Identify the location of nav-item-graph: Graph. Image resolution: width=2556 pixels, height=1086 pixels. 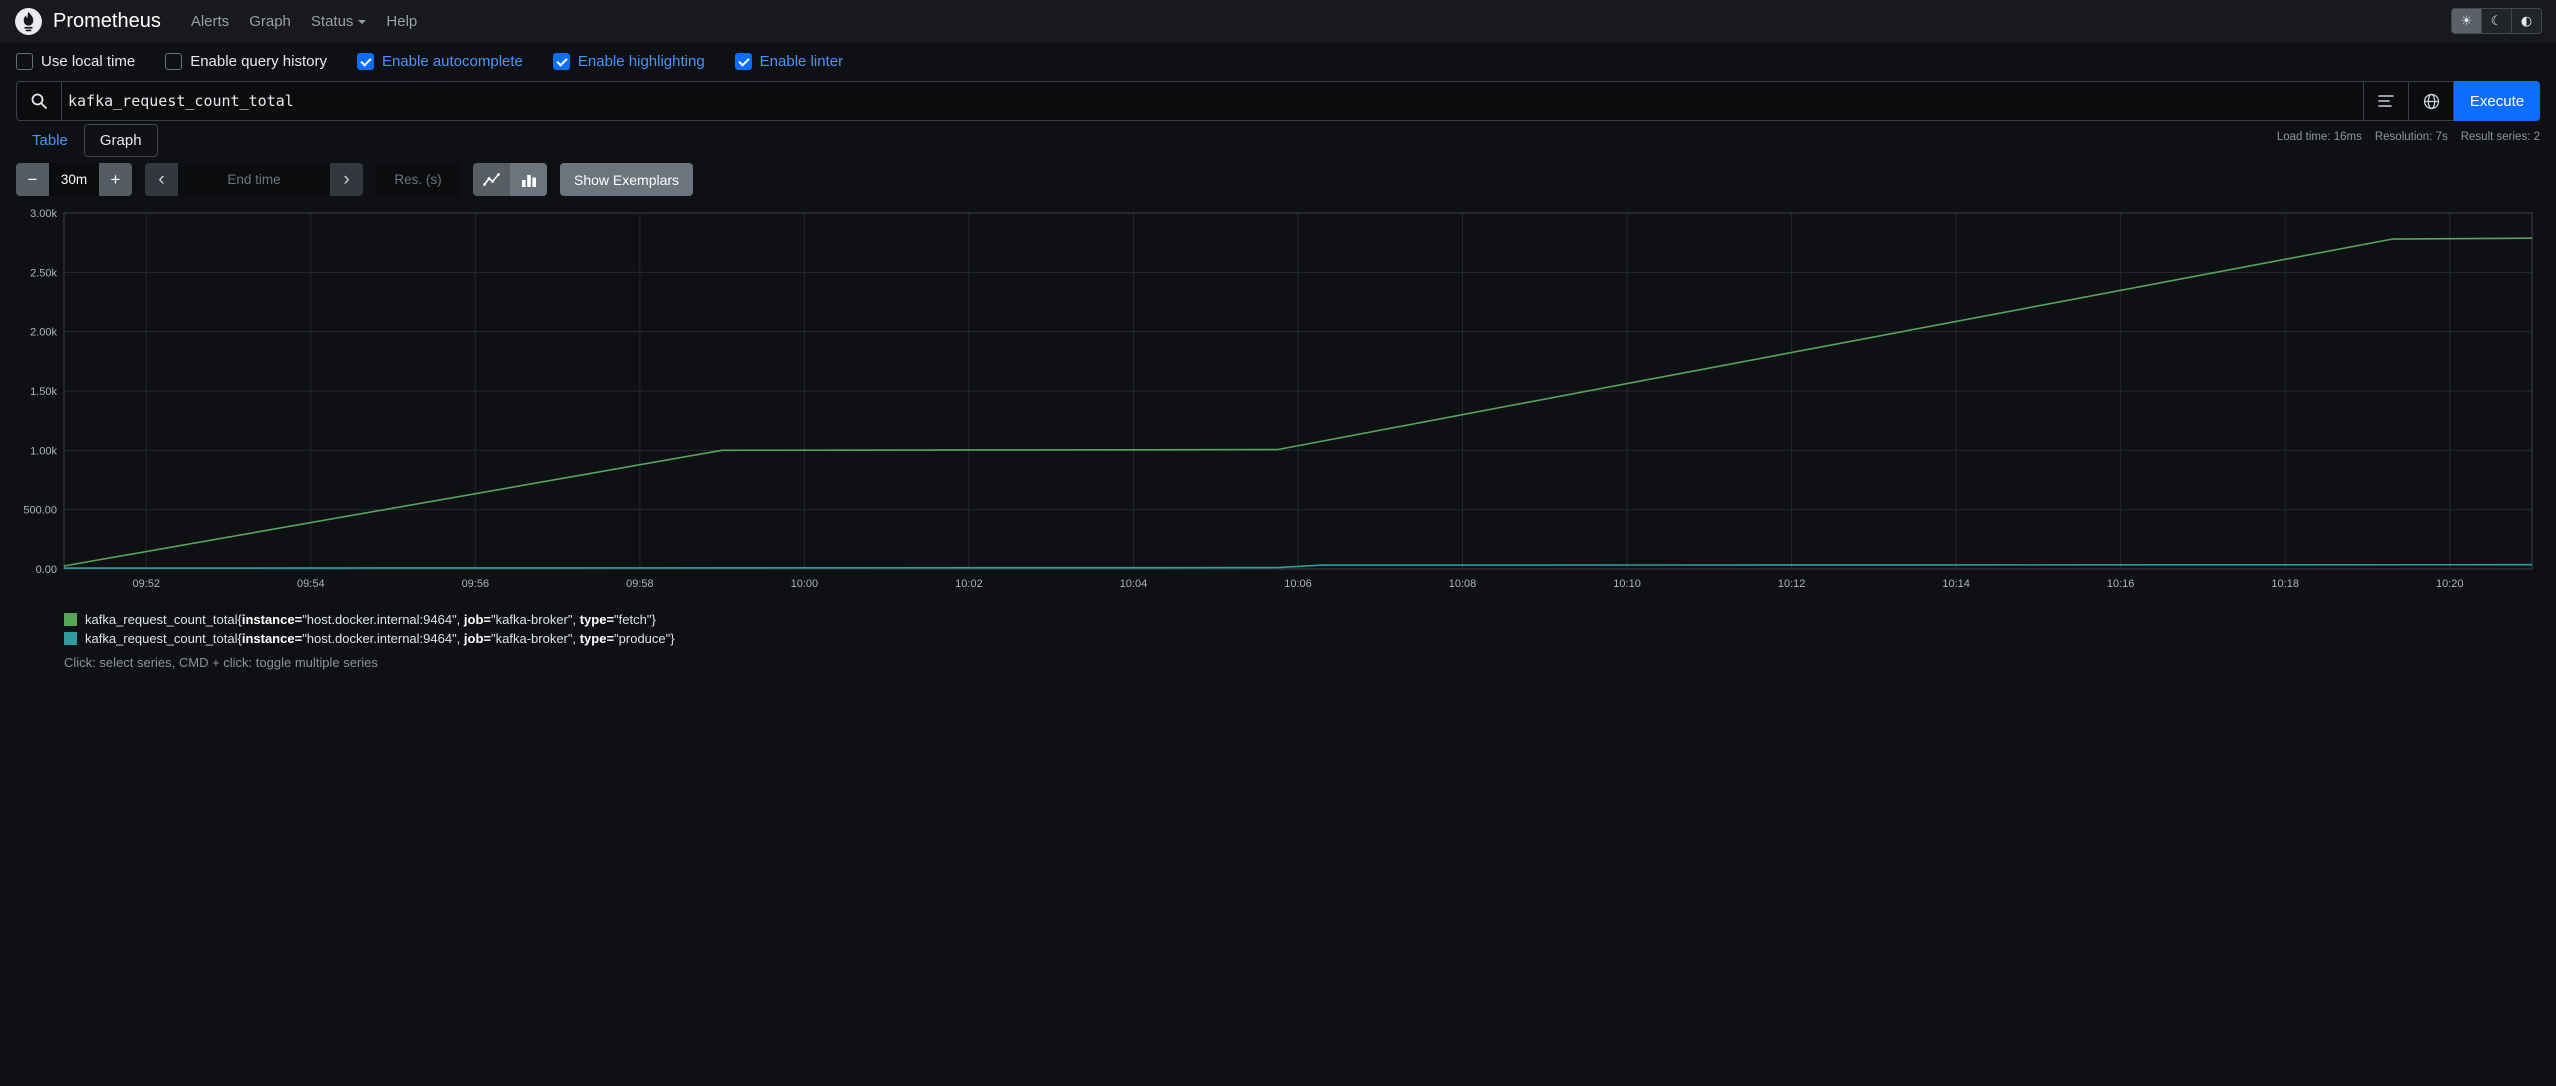
(270, 21).